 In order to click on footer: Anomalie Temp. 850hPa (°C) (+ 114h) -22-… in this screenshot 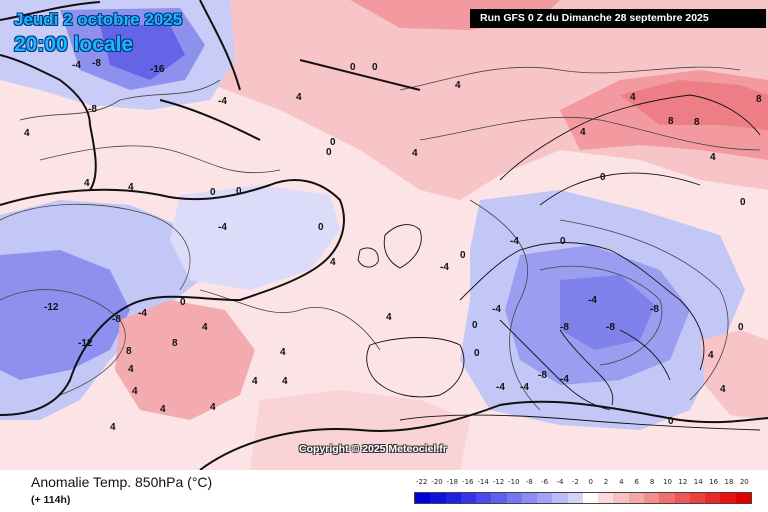, I will do `click(384, 491)`.